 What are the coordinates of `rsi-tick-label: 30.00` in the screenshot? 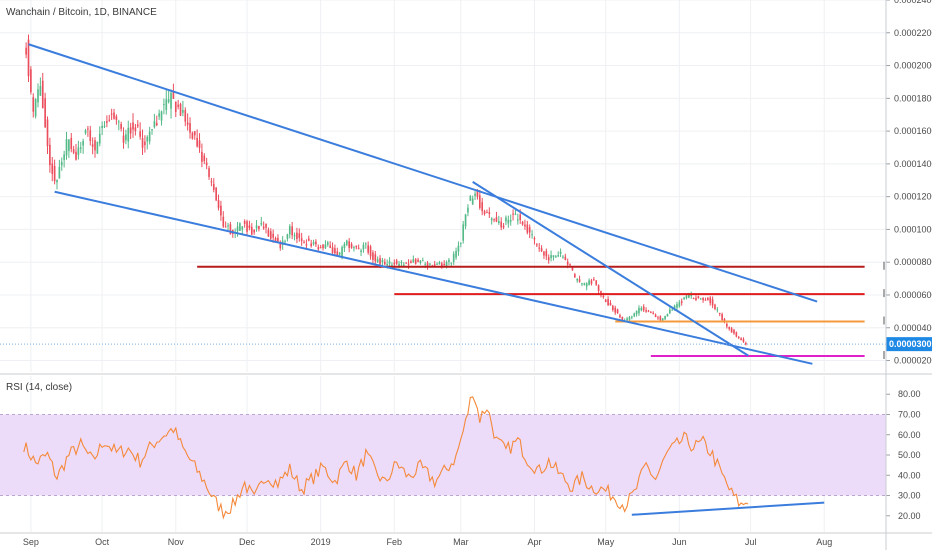 It's located at (909, 496).